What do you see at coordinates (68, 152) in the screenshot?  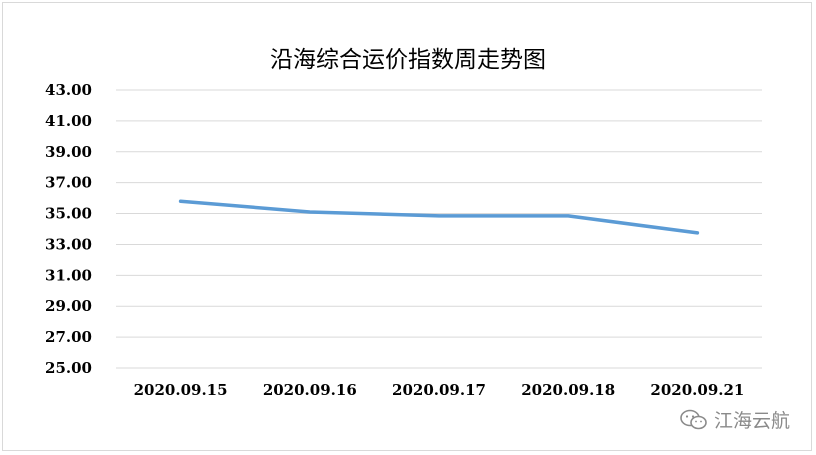 I see `y-tick-label: 39.00` at bounding box center [68, 152].